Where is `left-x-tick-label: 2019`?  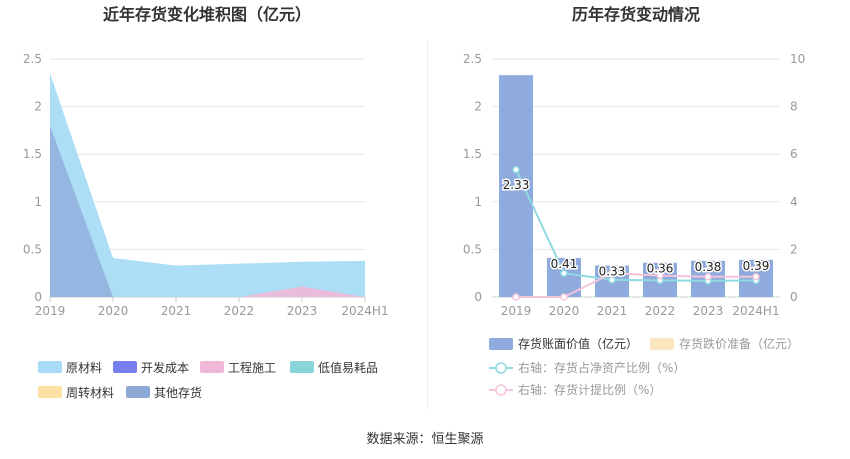
left-x-tick-label: 2019 is located at coordinates (50, 311).